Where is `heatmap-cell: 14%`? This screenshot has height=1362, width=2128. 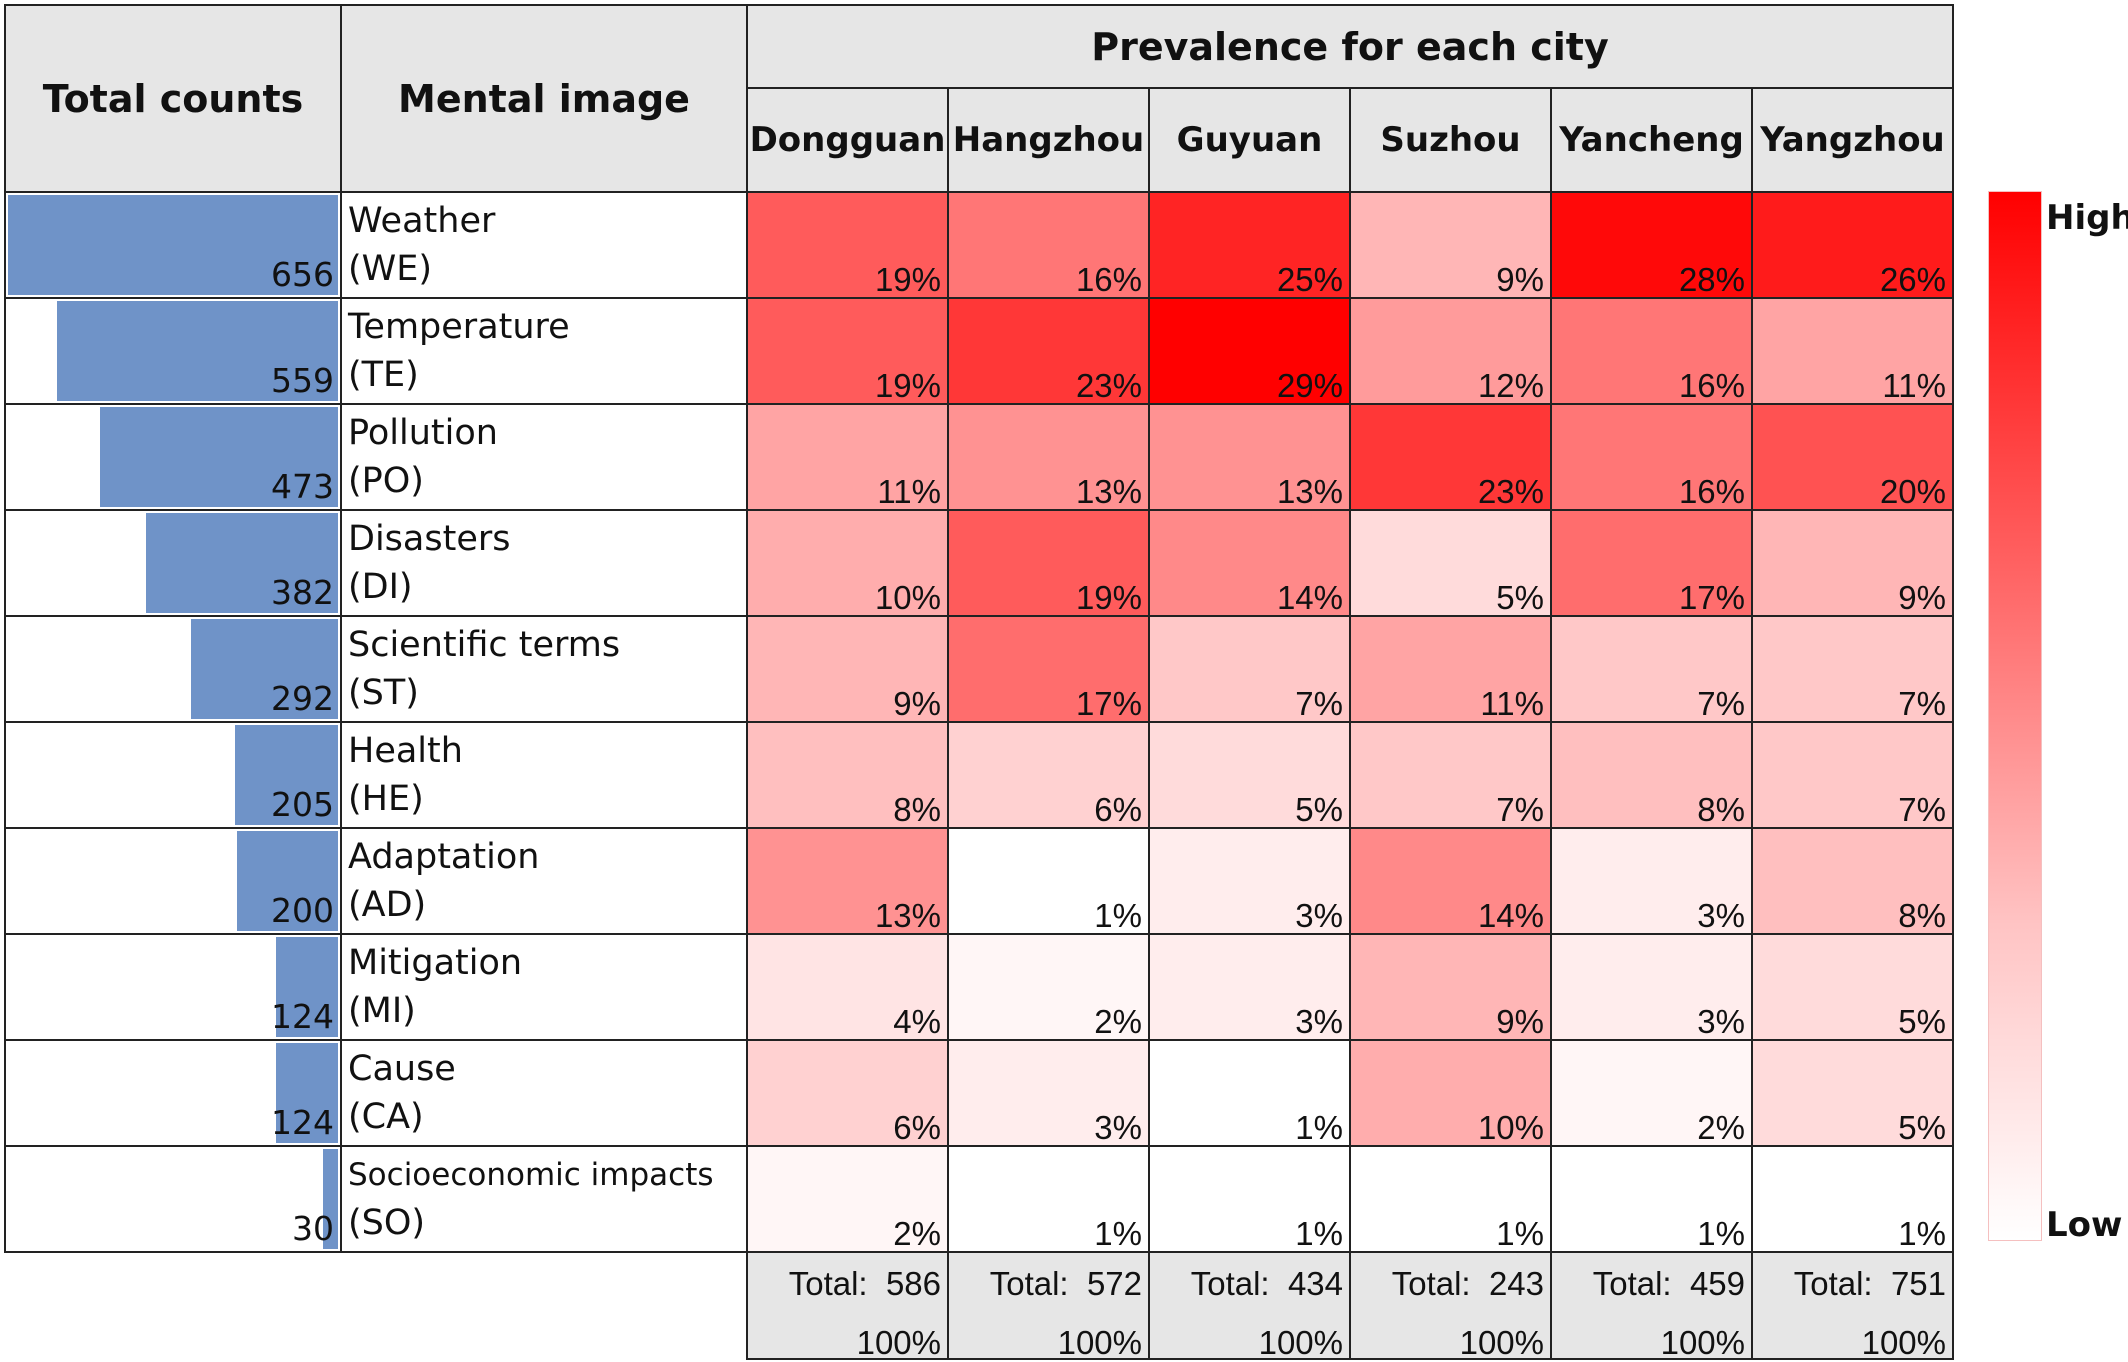
heatmap-cell: 14% is located at coordinates (1249, 563).